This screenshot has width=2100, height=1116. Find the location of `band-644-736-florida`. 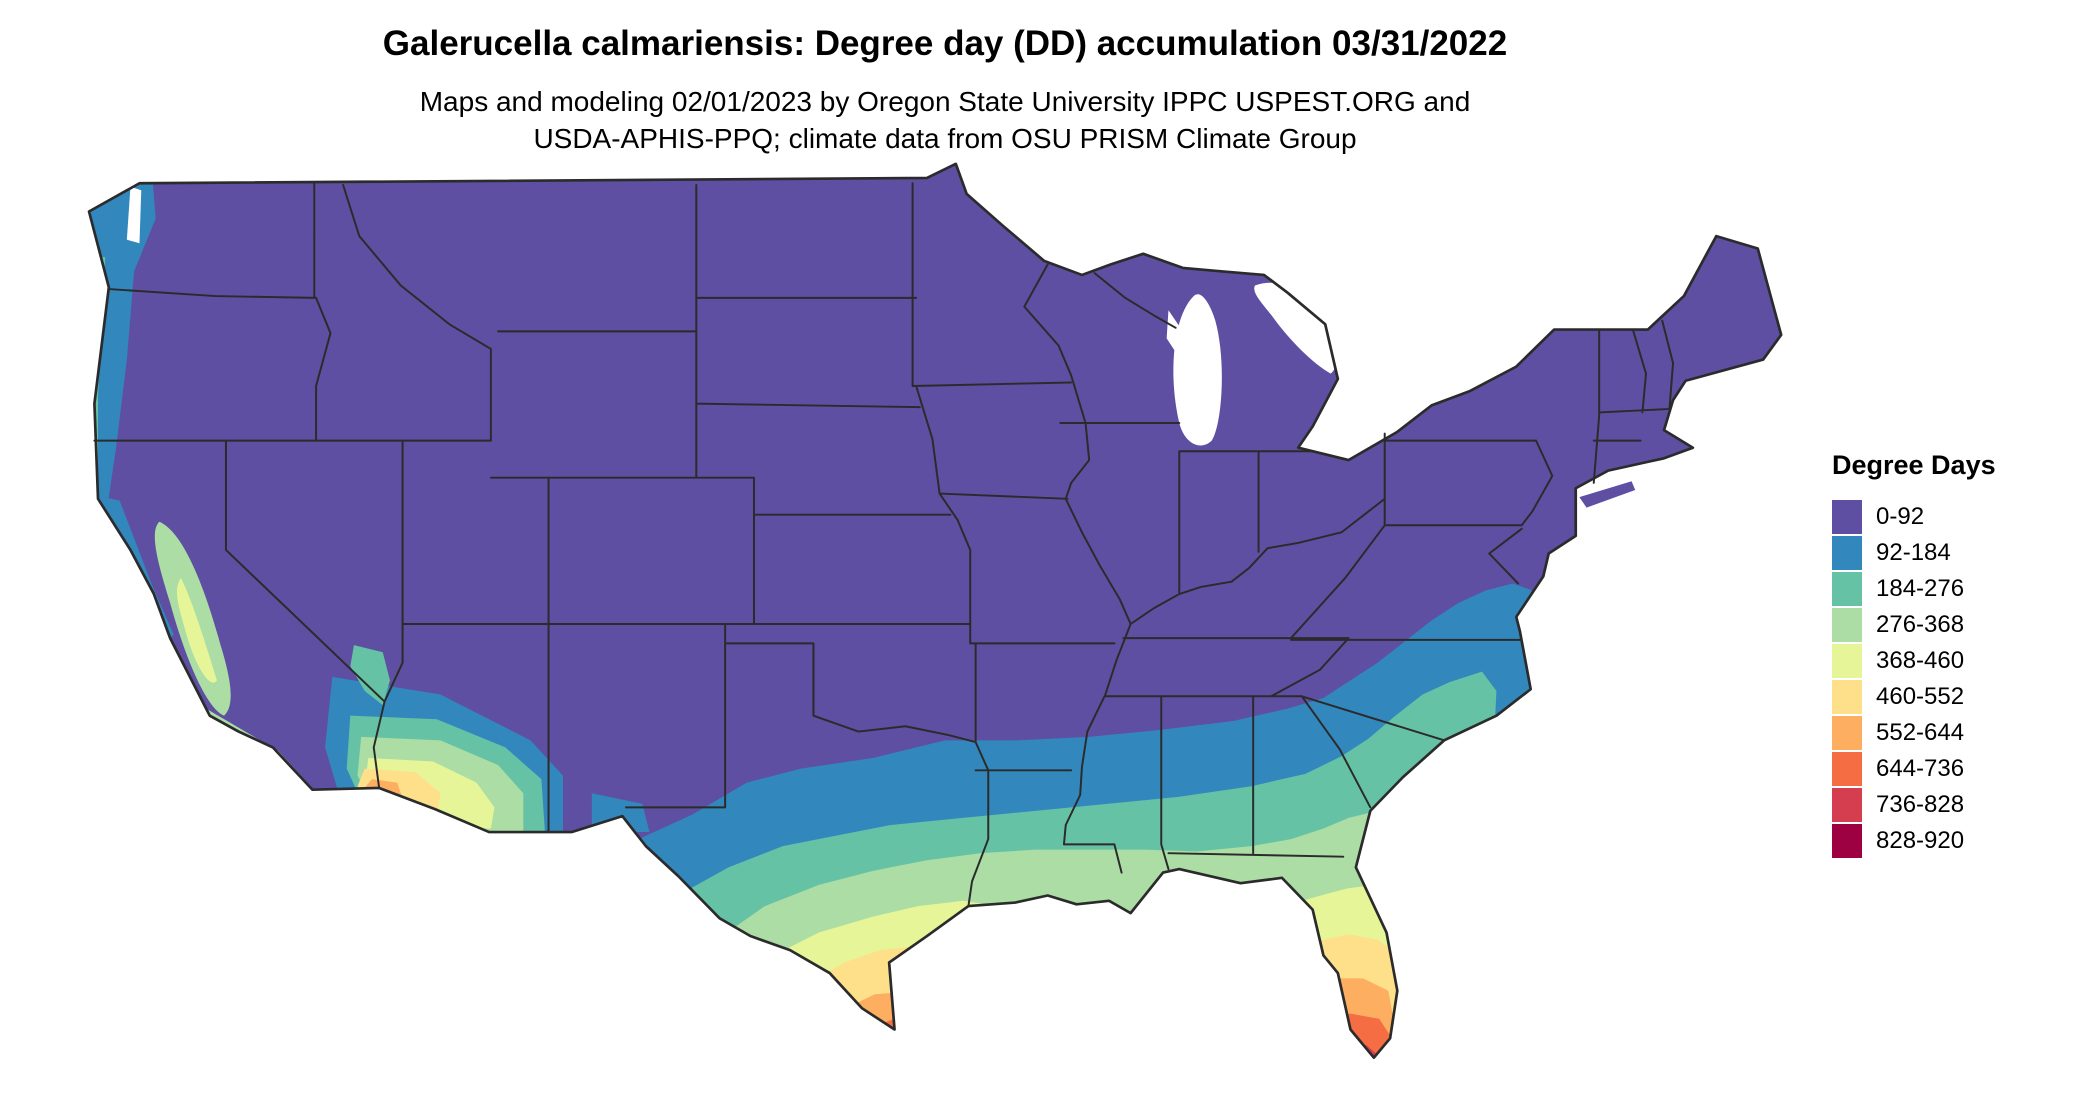

band-644-736-florida is located at coordinates (1347, 1035).